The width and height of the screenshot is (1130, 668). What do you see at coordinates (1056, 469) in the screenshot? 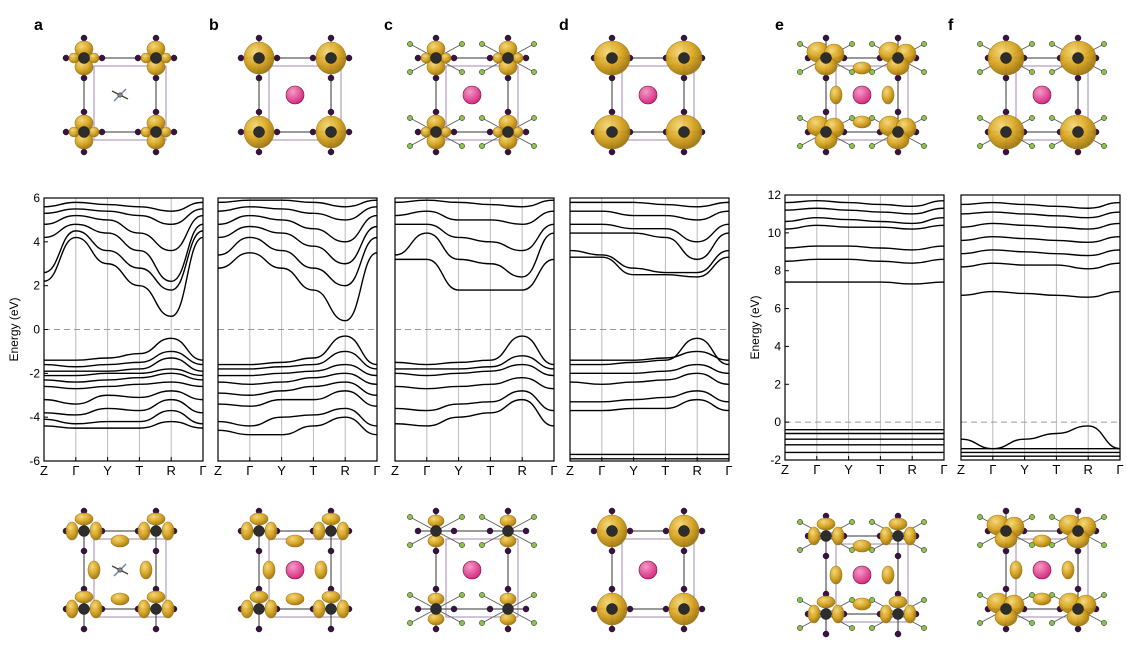
I see `x-tick-label: T` at bounding box center [1056, 469].